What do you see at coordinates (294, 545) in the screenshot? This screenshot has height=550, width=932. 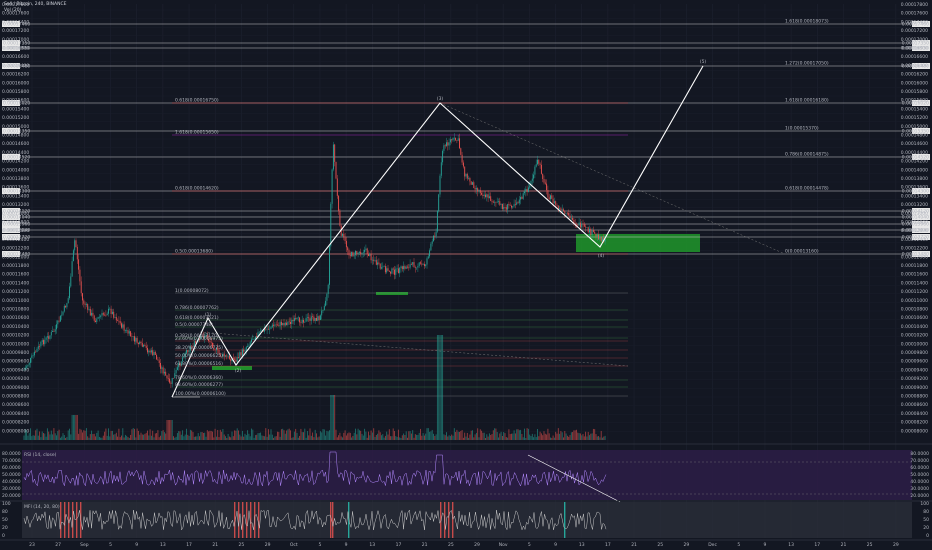 I see `x-tick-label: Oct` at bounding box center [294, 545].